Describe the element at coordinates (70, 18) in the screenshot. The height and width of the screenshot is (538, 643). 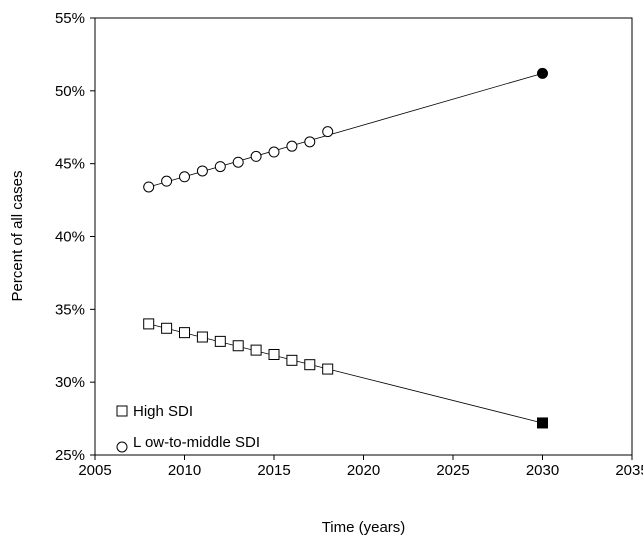
I see `y-tick-label: 55%` at that location.